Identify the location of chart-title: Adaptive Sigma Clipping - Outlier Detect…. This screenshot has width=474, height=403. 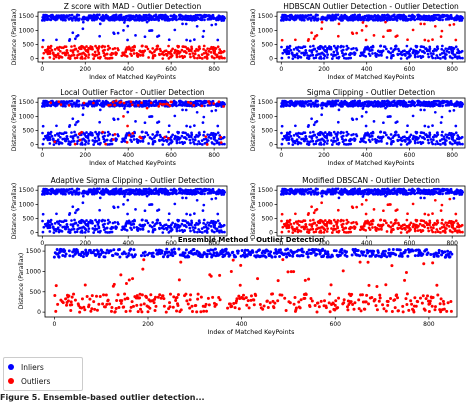
(133, 180).